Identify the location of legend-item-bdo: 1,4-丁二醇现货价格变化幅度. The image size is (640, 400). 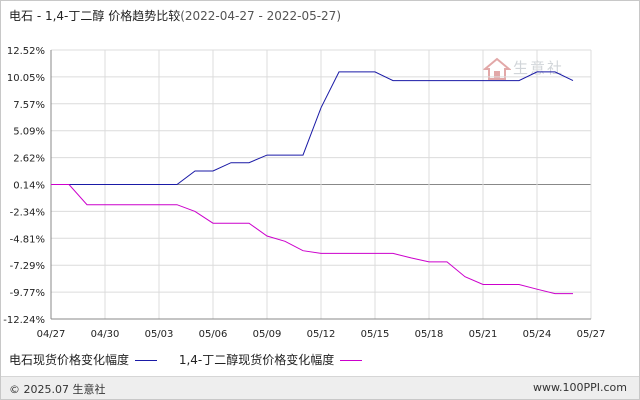
(270, 359).